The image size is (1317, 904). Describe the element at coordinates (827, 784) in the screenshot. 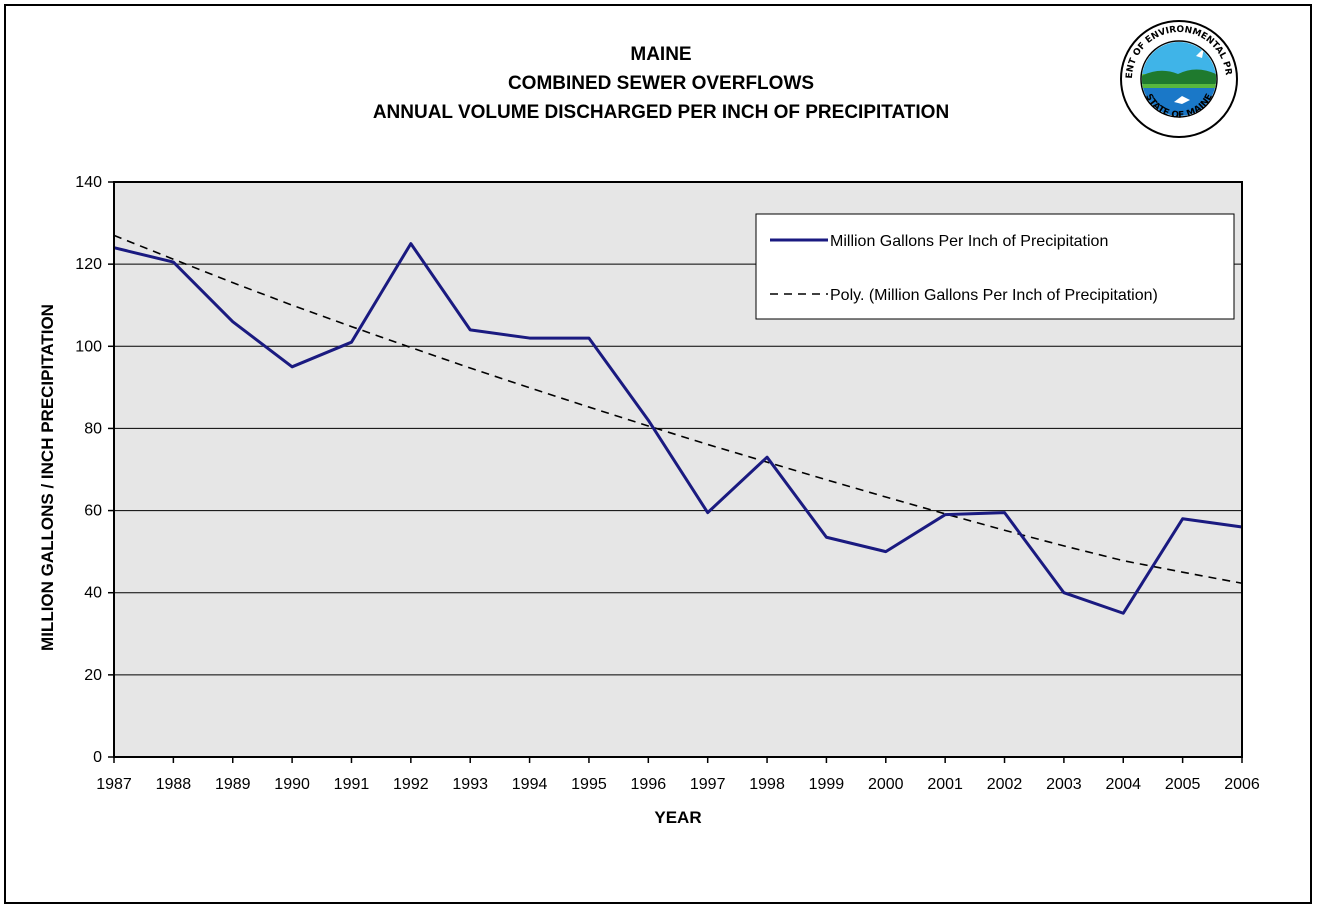

I see `x-tick-label-1999: 1999` at that location.